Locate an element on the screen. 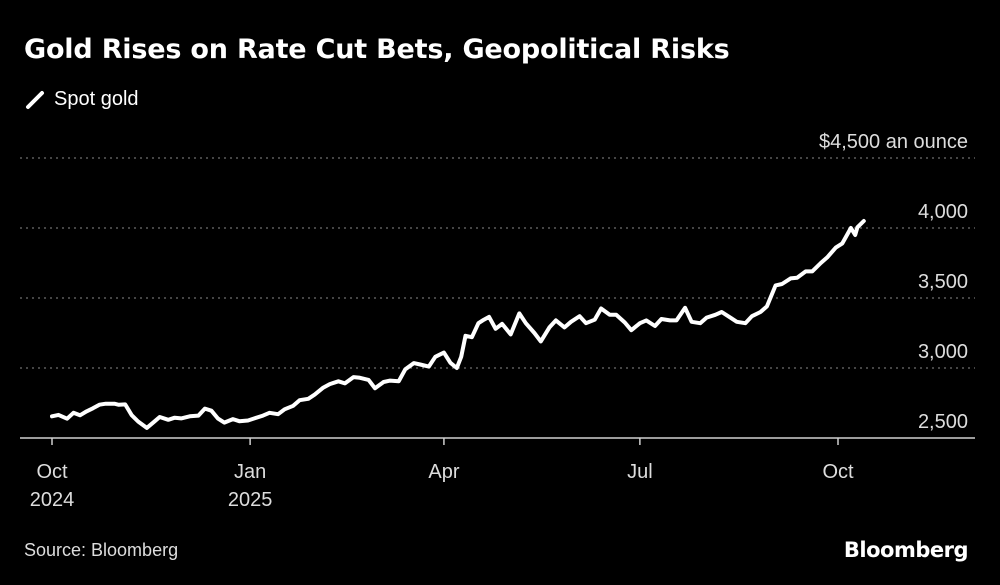  legend: Spot gold is located at coordinates (81, 99).